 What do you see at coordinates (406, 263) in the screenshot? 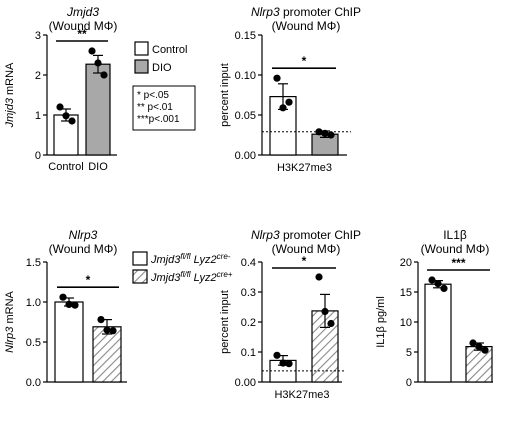
I see `y-tick-label: 20` at bounding box center [406, 263].